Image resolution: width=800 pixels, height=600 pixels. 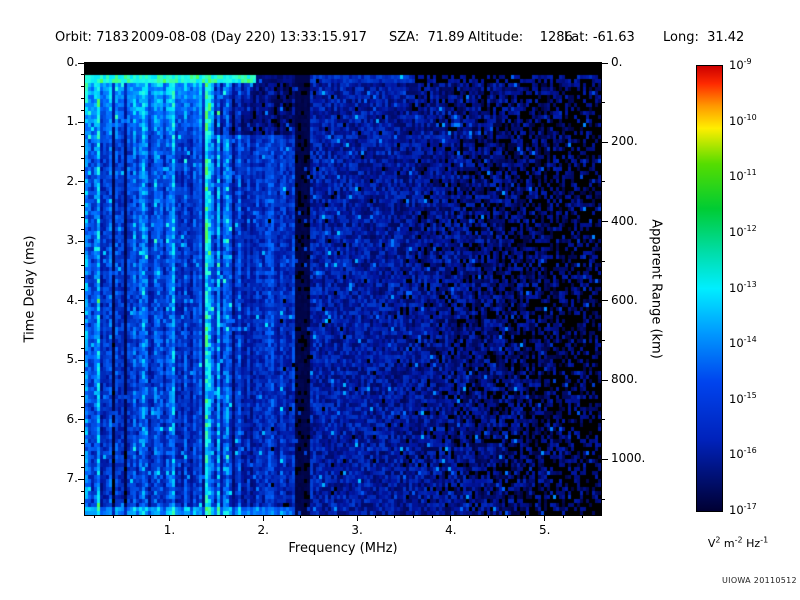 I want to click on y2-tick-label: 200., so click(x=624, y=141).